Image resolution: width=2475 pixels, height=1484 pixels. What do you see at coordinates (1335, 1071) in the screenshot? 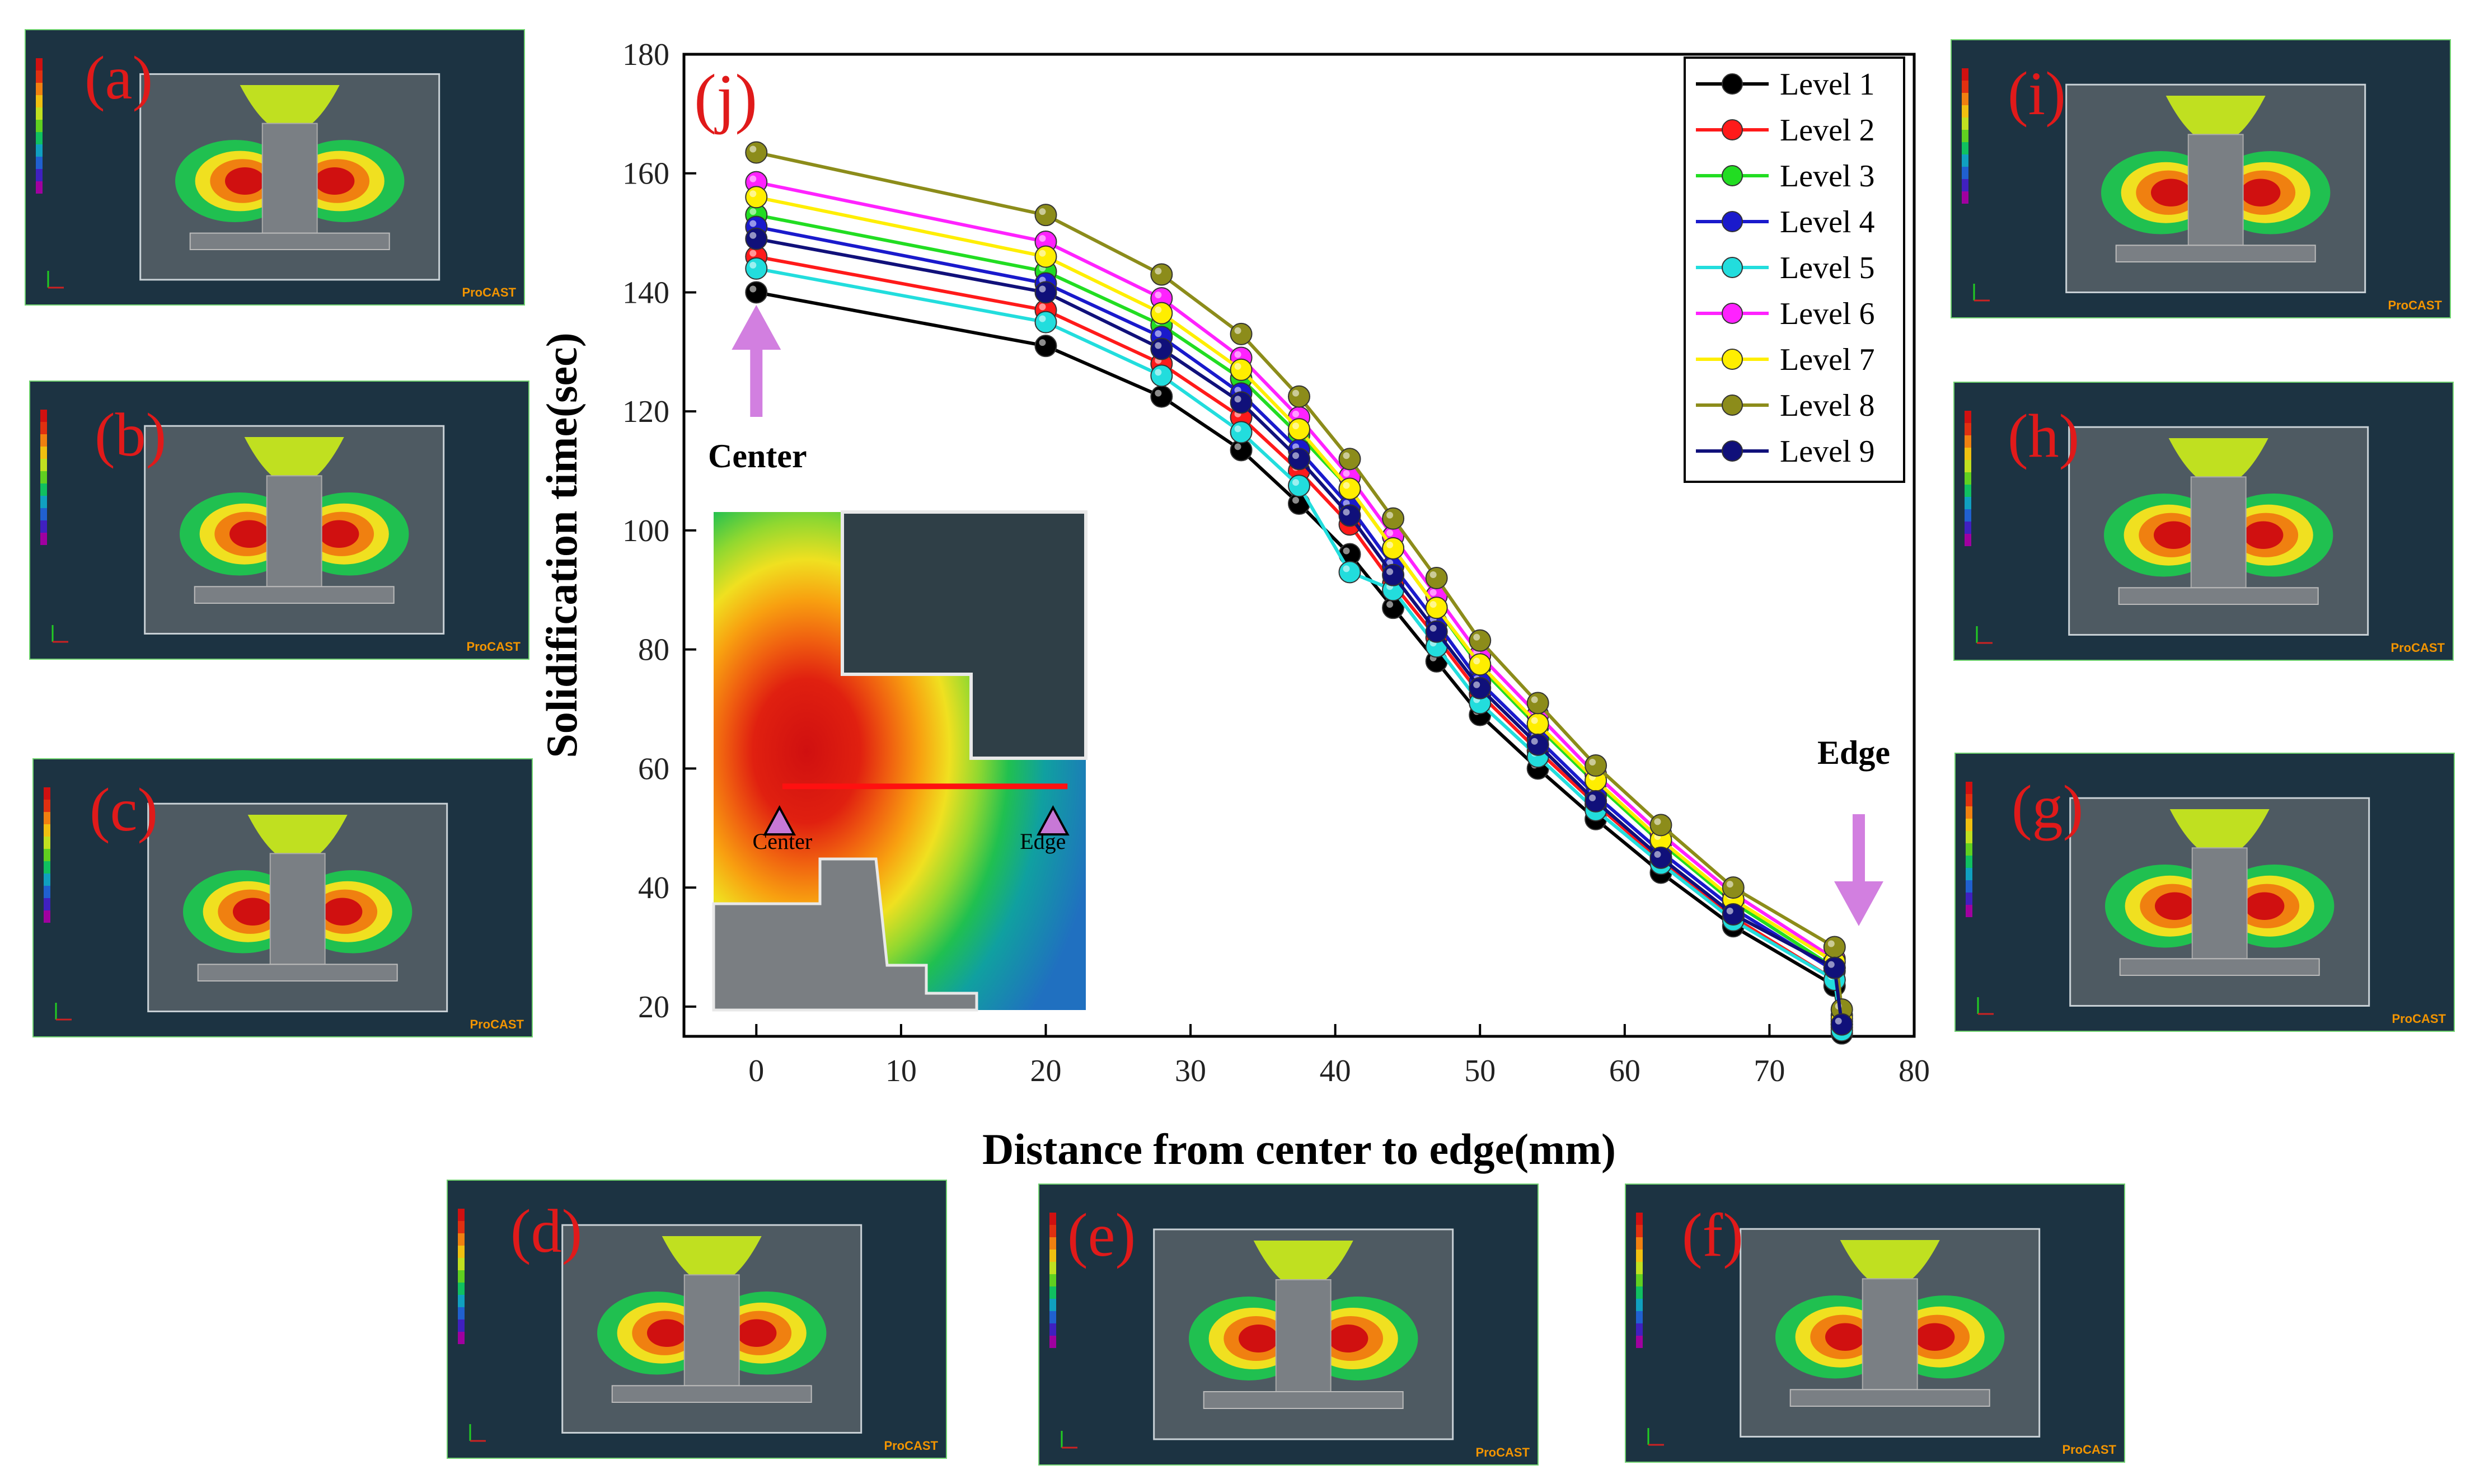
I see `x-tick-label: 40` at bounding box center [1335, 1071].